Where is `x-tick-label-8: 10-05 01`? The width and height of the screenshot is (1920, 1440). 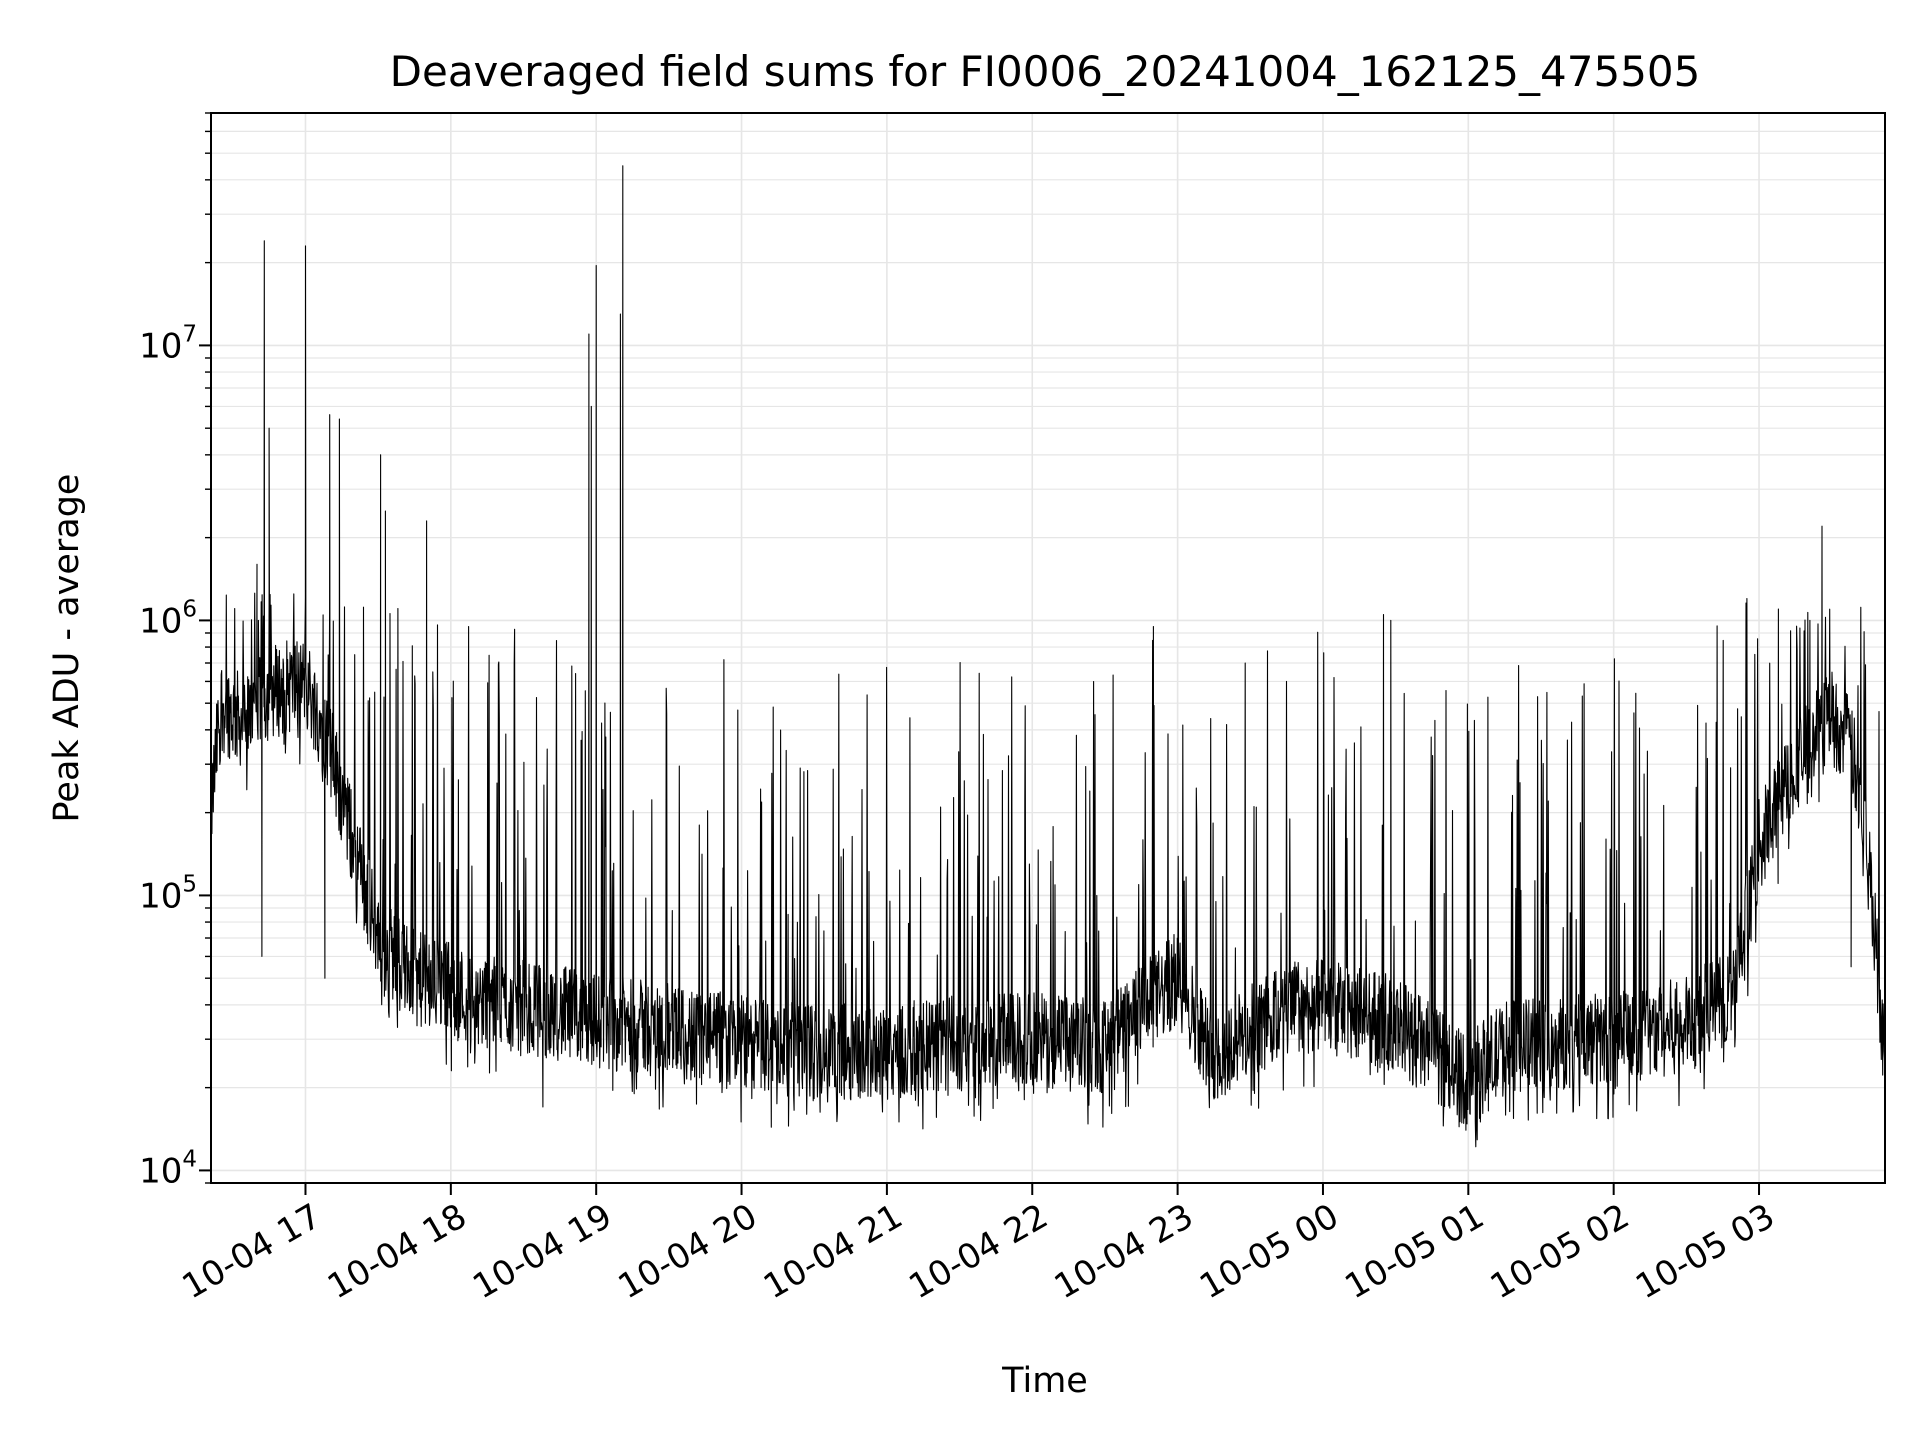 x-tick-label-8: 10-05 01 is located at coordinates (1414, 1251).